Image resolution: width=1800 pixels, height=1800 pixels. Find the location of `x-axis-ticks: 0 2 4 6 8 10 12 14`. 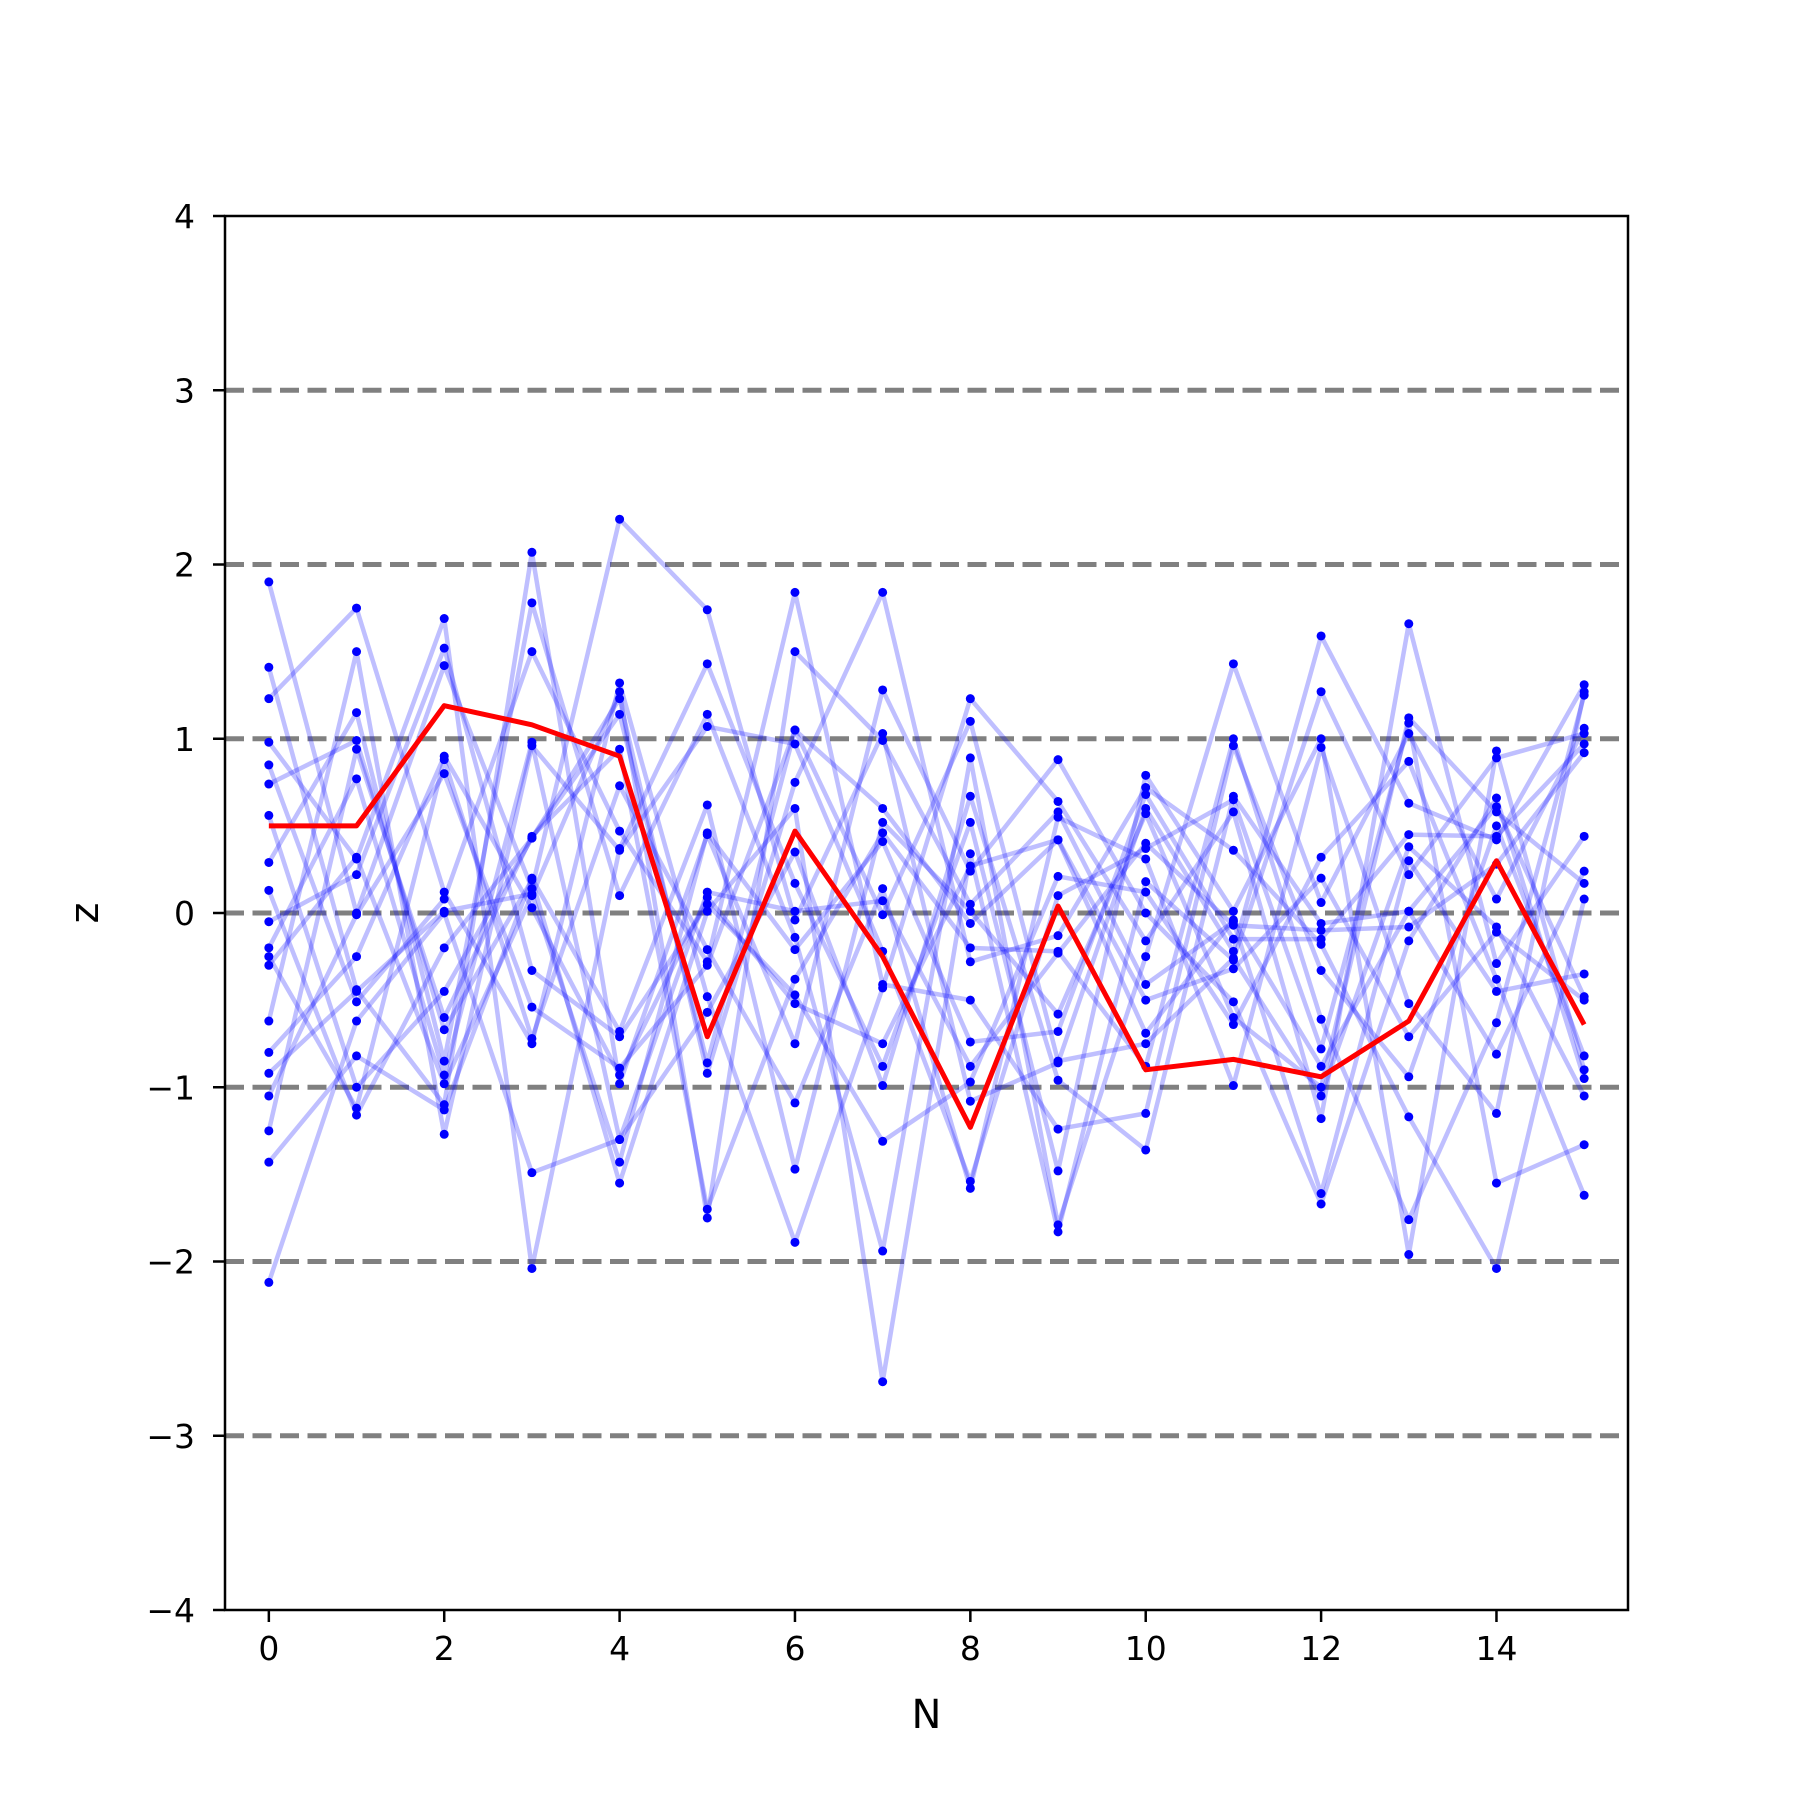

x-axis-ticks: 0 2 4 6 8 10 12 14 is located at coordinates (887, 1639).